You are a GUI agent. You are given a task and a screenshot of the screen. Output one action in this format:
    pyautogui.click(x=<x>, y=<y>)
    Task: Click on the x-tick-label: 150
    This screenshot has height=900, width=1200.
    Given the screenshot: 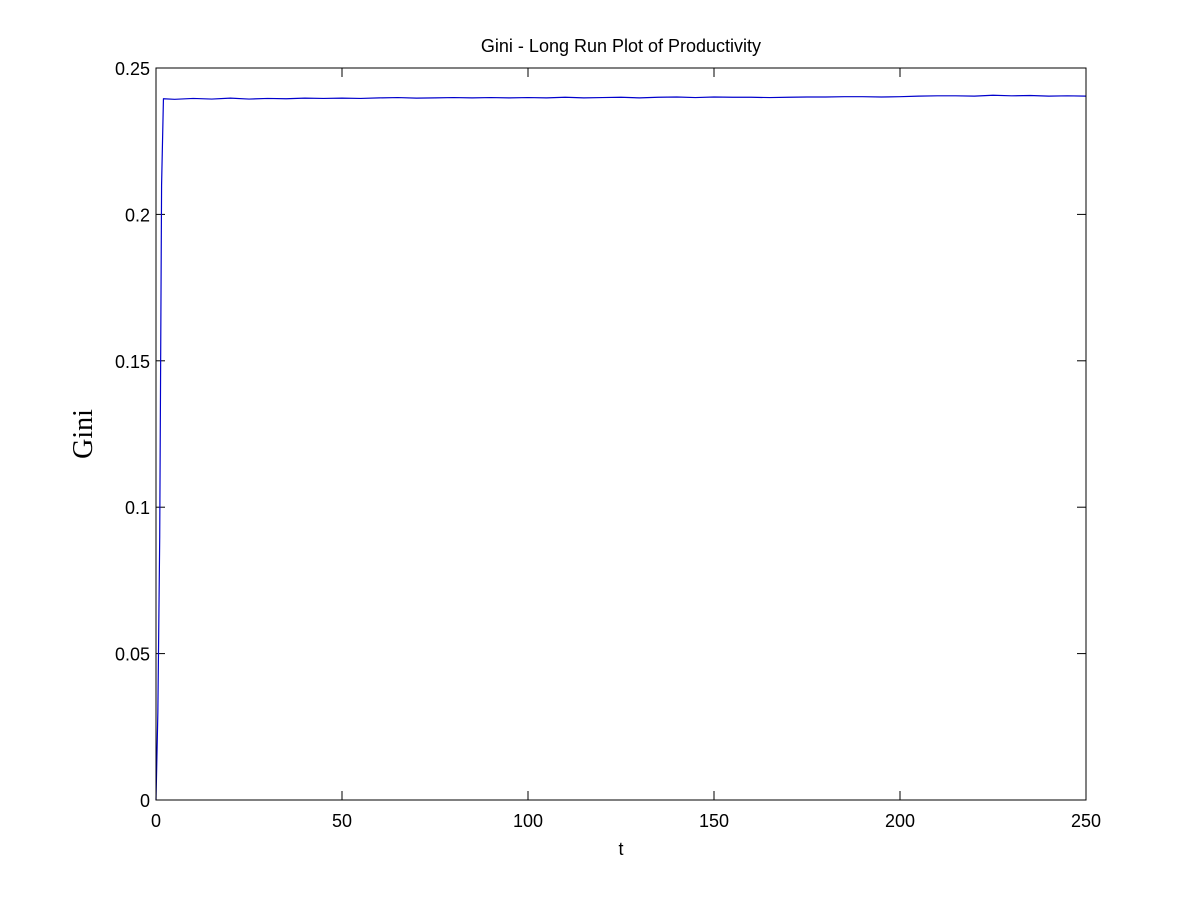 What is the action you would take?
    pyautogui.click(x=714, y=821)
    